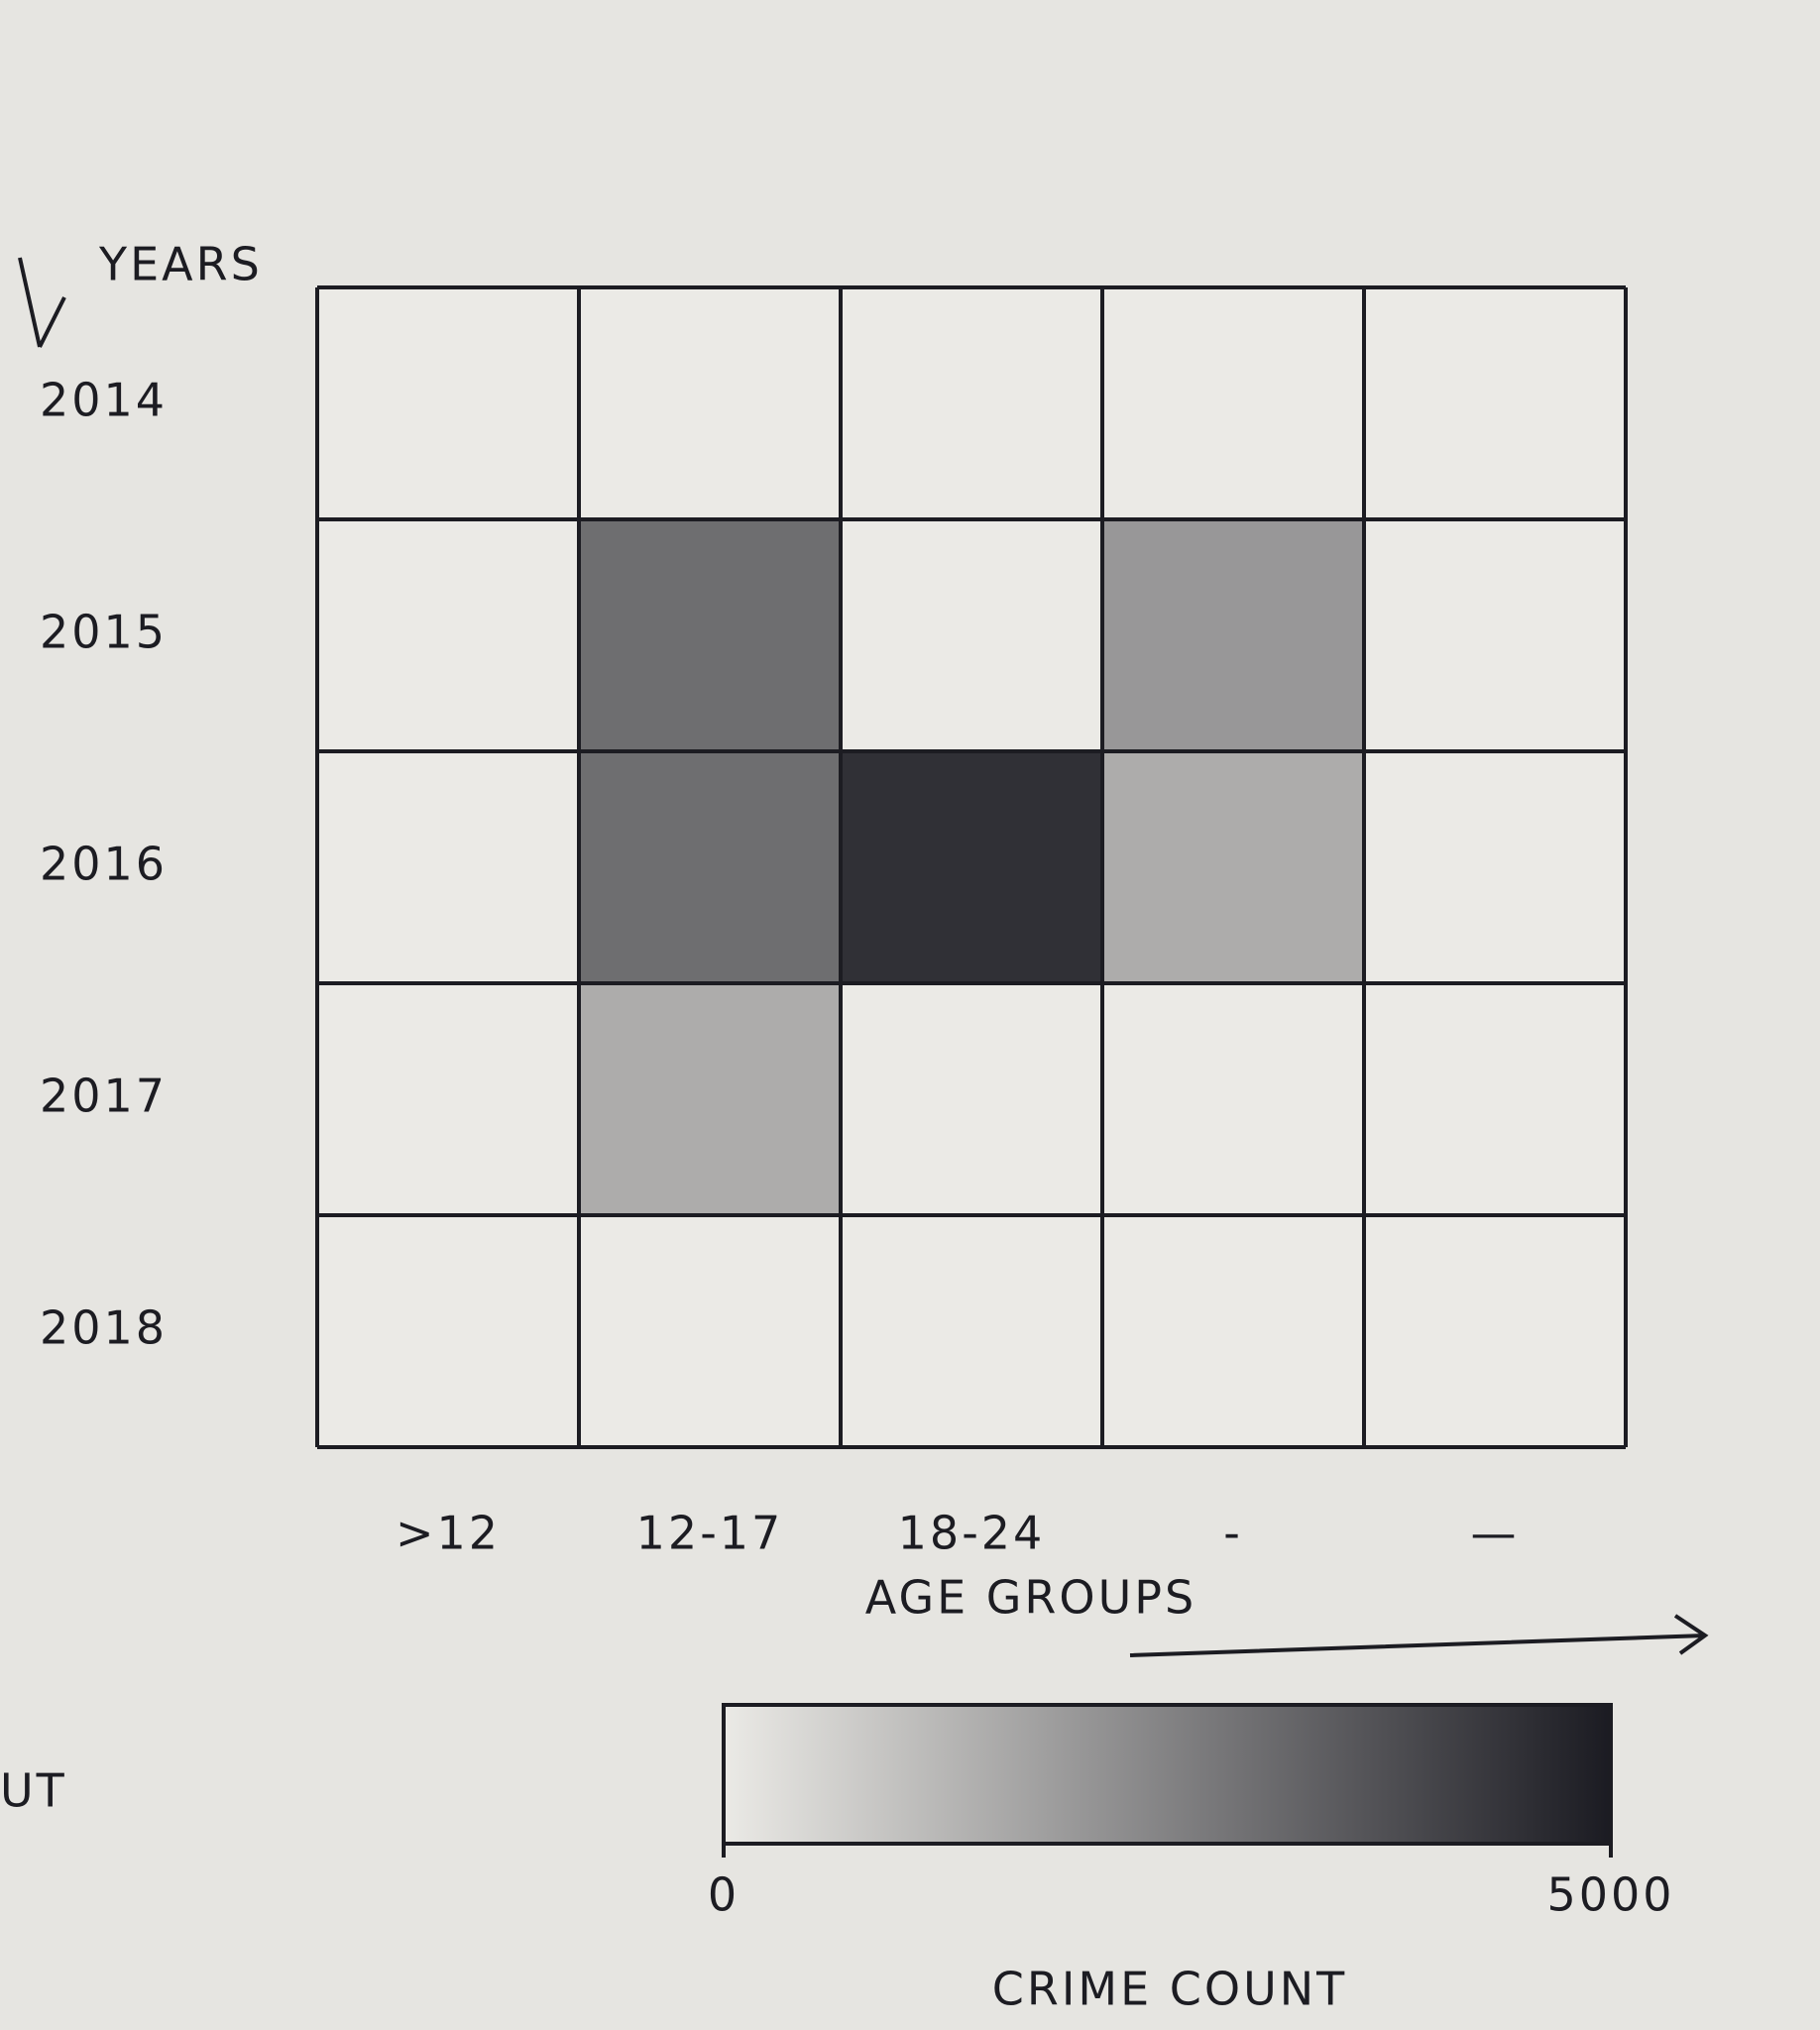 This screenshot has height=2030, width=1820. Describe the element at coordinates (104, 400) in the screenshot. I see `y-tick-label: 2014` at that location.